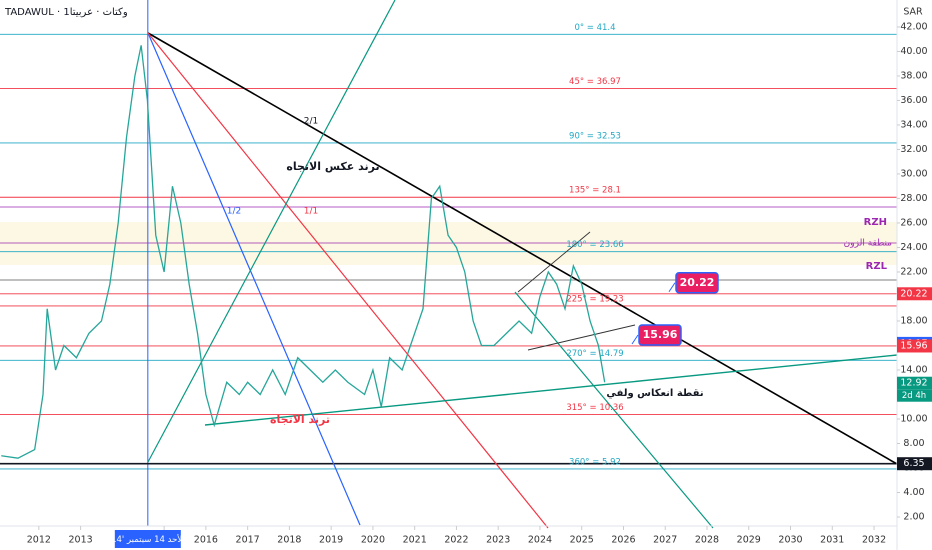 This screenshot has height=550, width=932. I want to click on level-label: 180° = 23.66, so click(594, 245).